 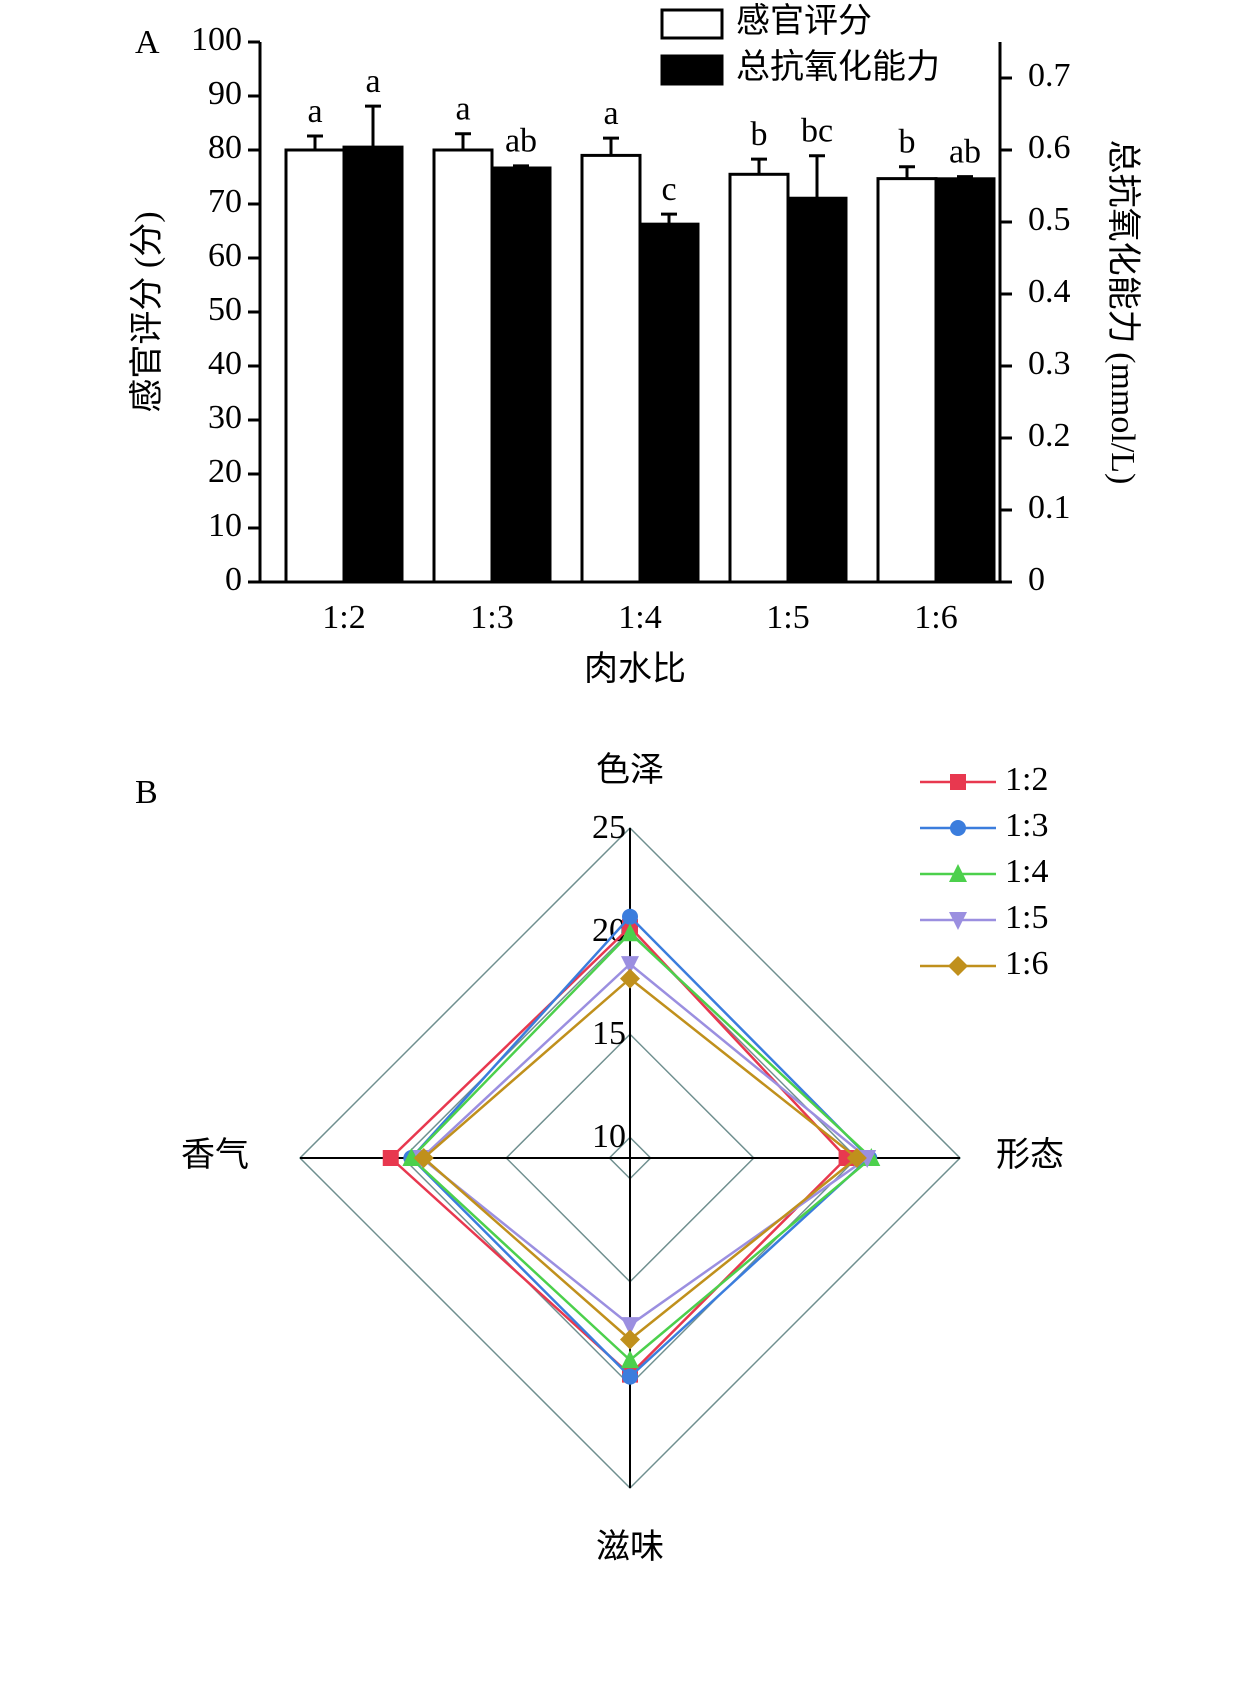 I want to click on y2-tick-label: 0.1, so click(x=1049, y=507).